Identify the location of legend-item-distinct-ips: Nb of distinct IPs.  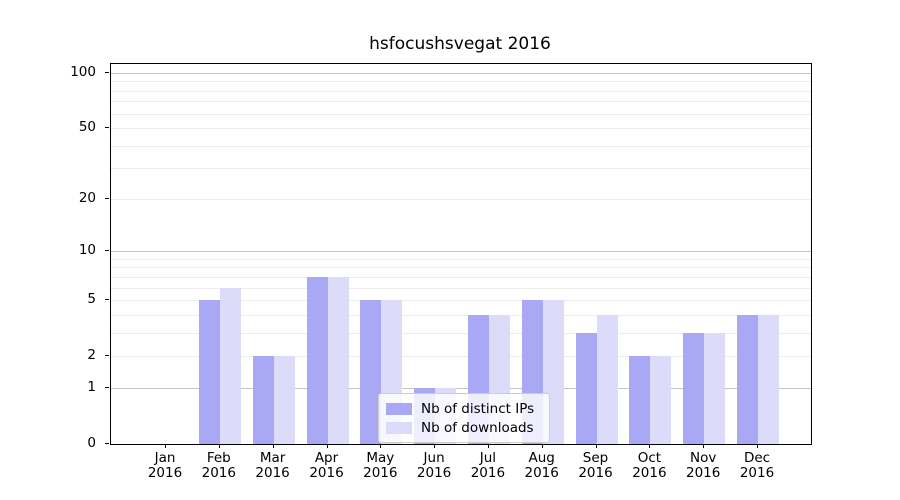
(463, 408).